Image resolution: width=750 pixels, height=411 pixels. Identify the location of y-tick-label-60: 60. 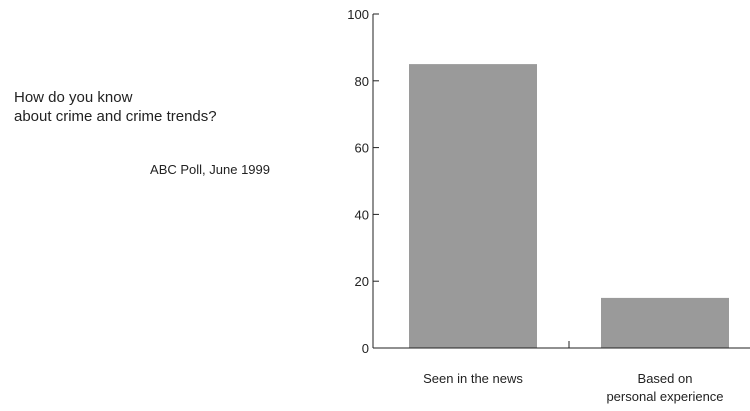
(362, 148).